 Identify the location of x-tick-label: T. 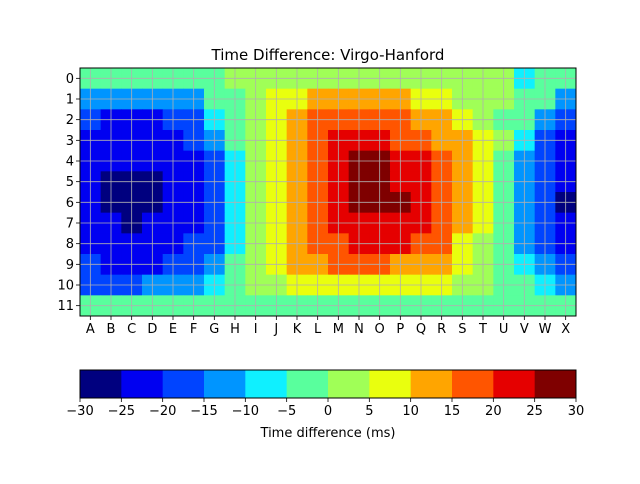
(482, 329).